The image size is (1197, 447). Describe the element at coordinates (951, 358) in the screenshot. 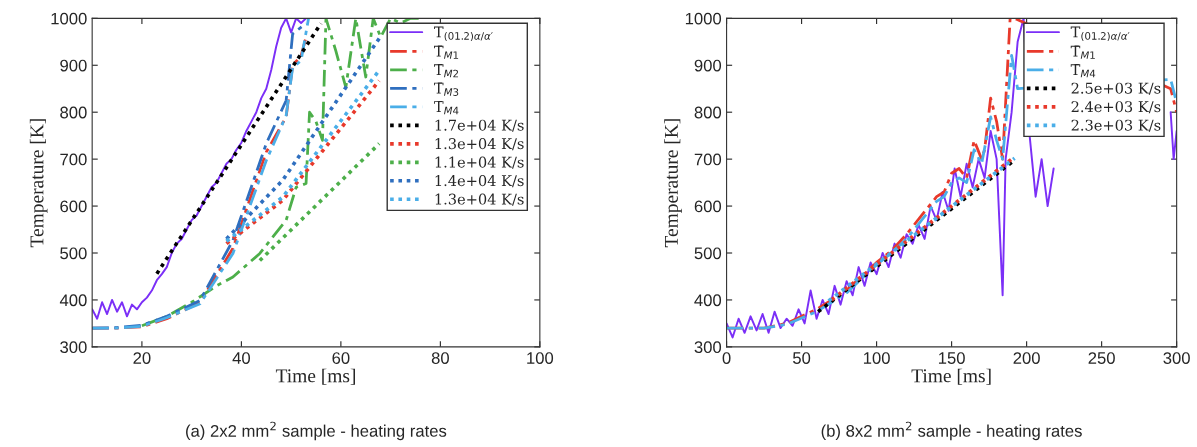

I see `x-tick-label: 150` at that location.